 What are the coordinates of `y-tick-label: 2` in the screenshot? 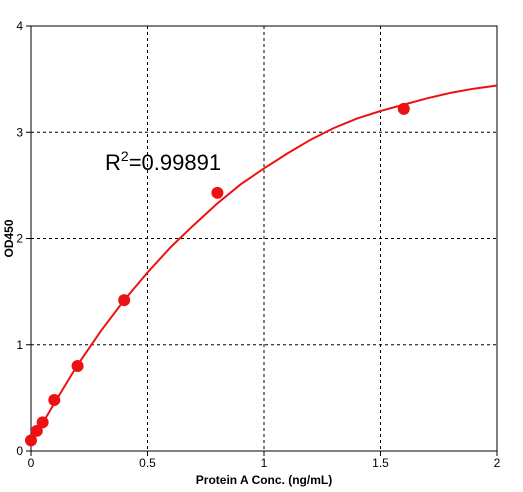 It's located at (19, 239).